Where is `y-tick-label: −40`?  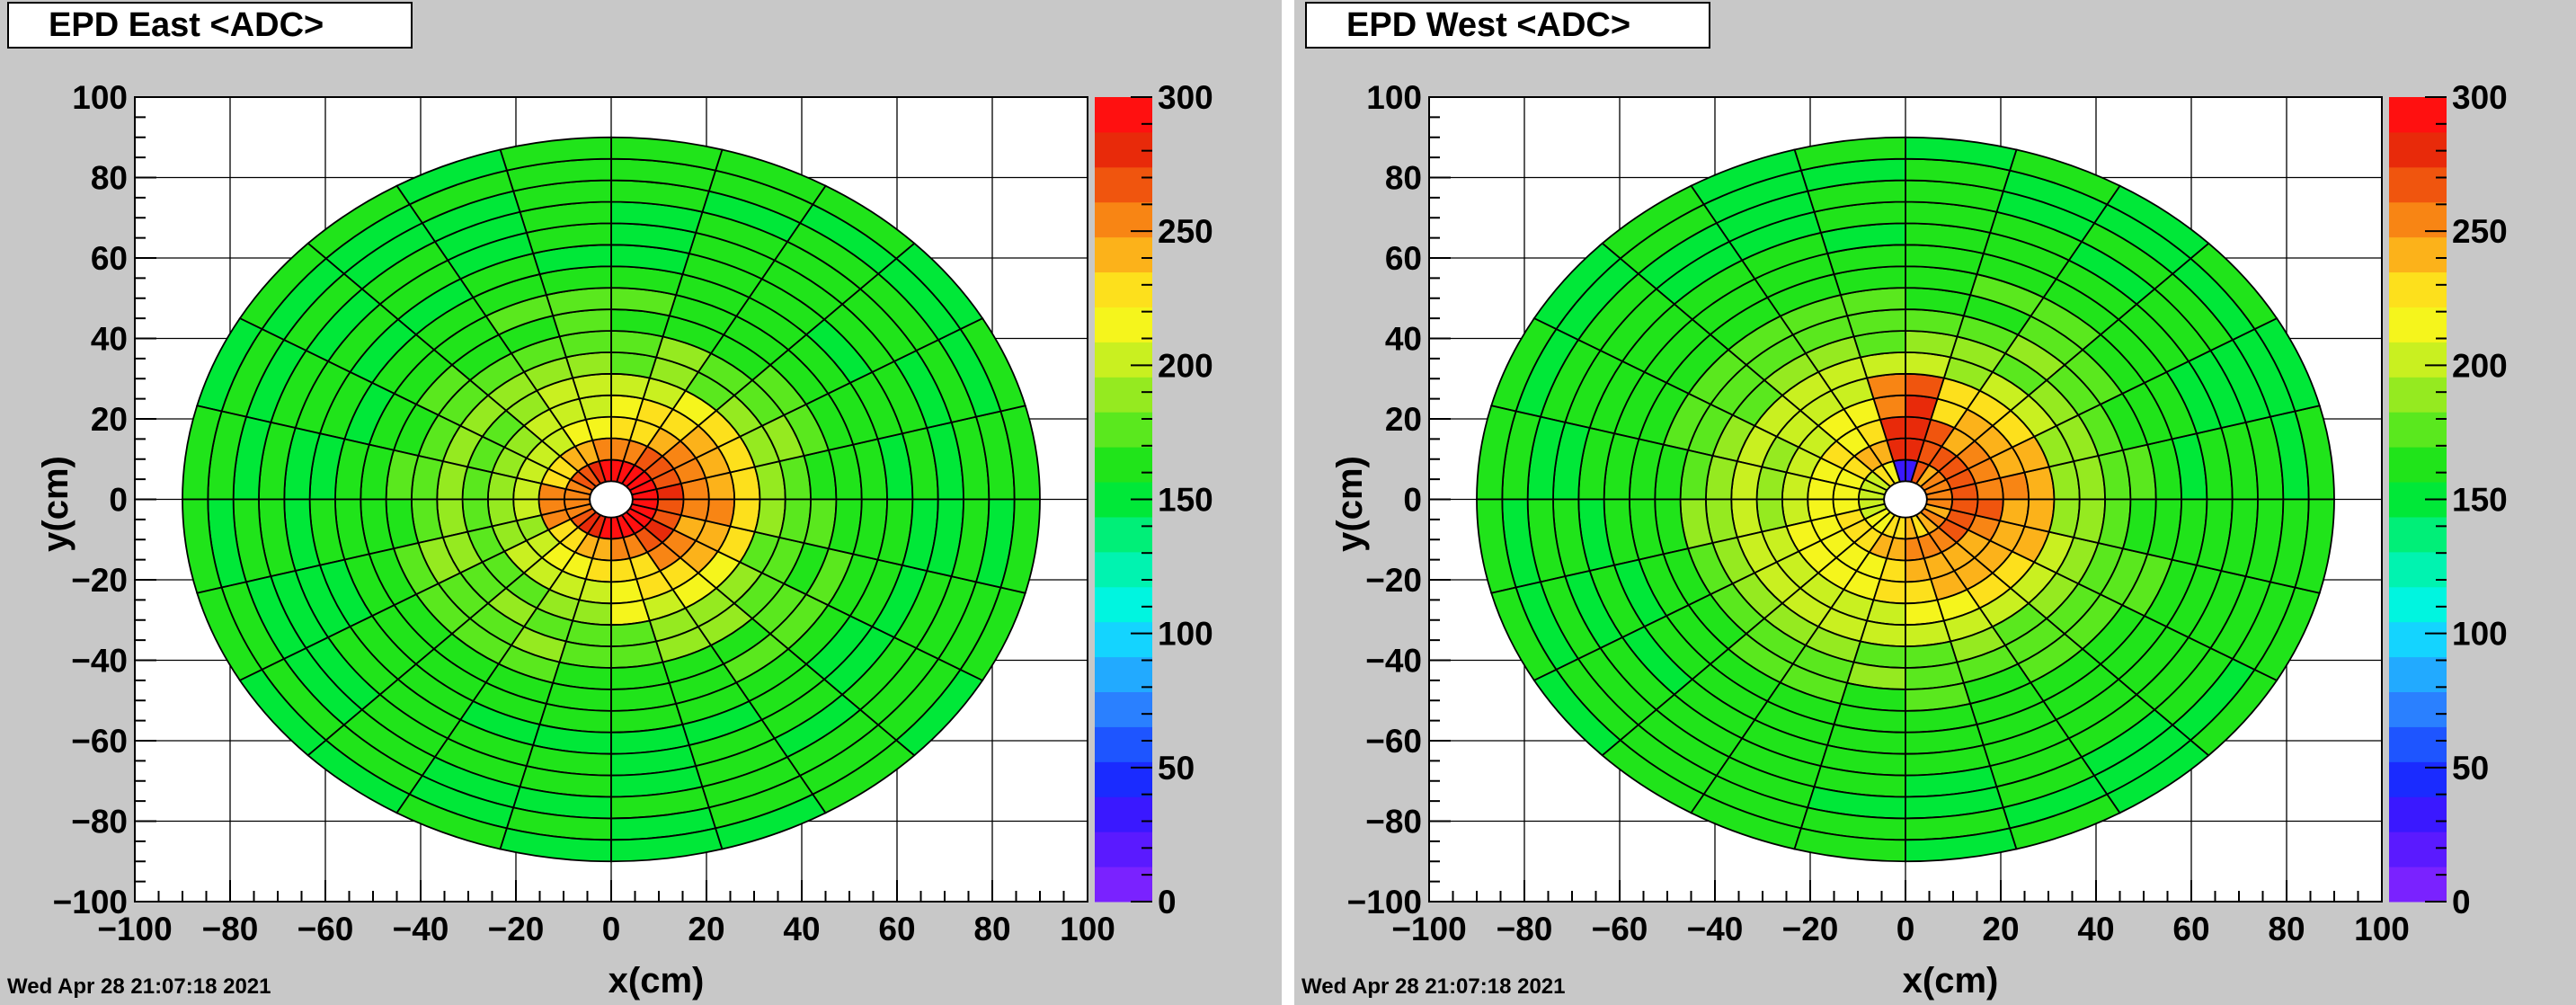
y-tick-label: −40 is located at coordinates (99, 661).